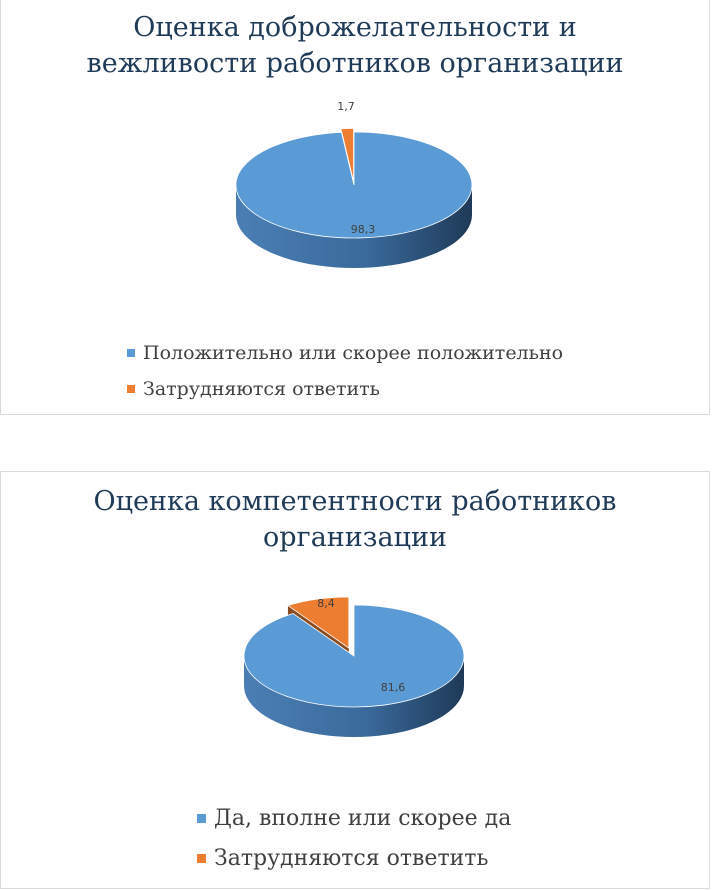 The height and width of the screenshot is (890, 714). Describe the element at coordinates (201, 818) in the screenshot. I see `legend-2-swatch-blue` at that location.